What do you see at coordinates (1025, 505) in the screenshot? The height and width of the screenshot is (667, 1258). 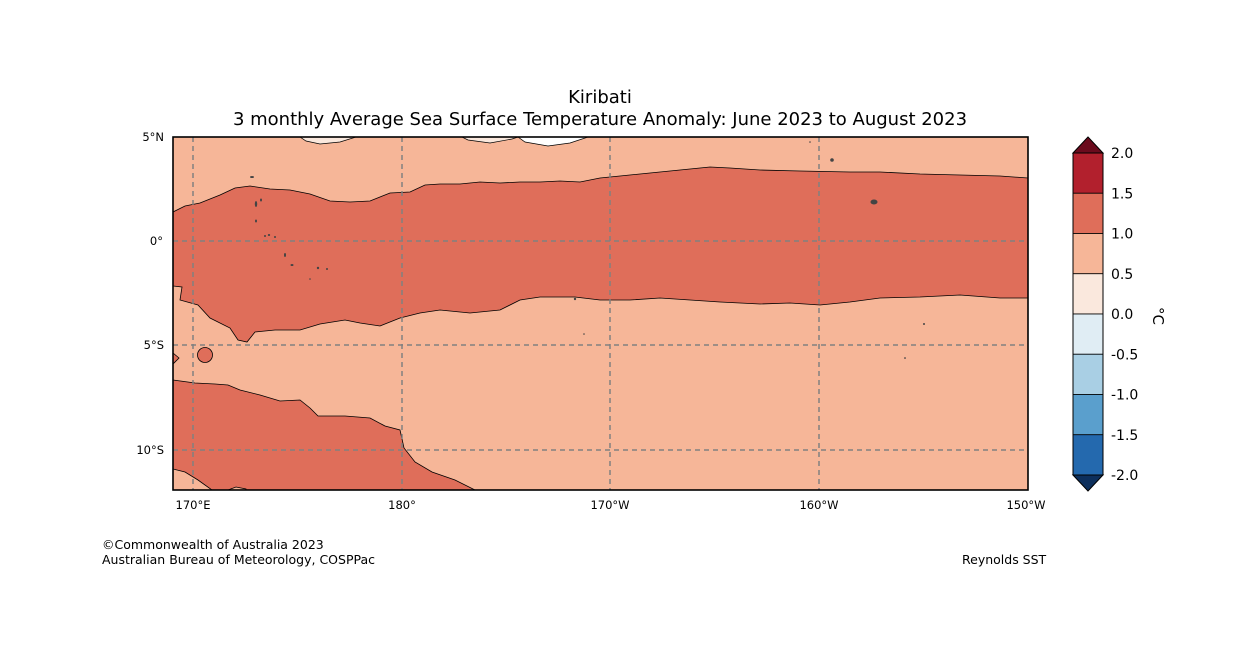 I see `lon-label: 150°W` at bounding box center [1025, 505].